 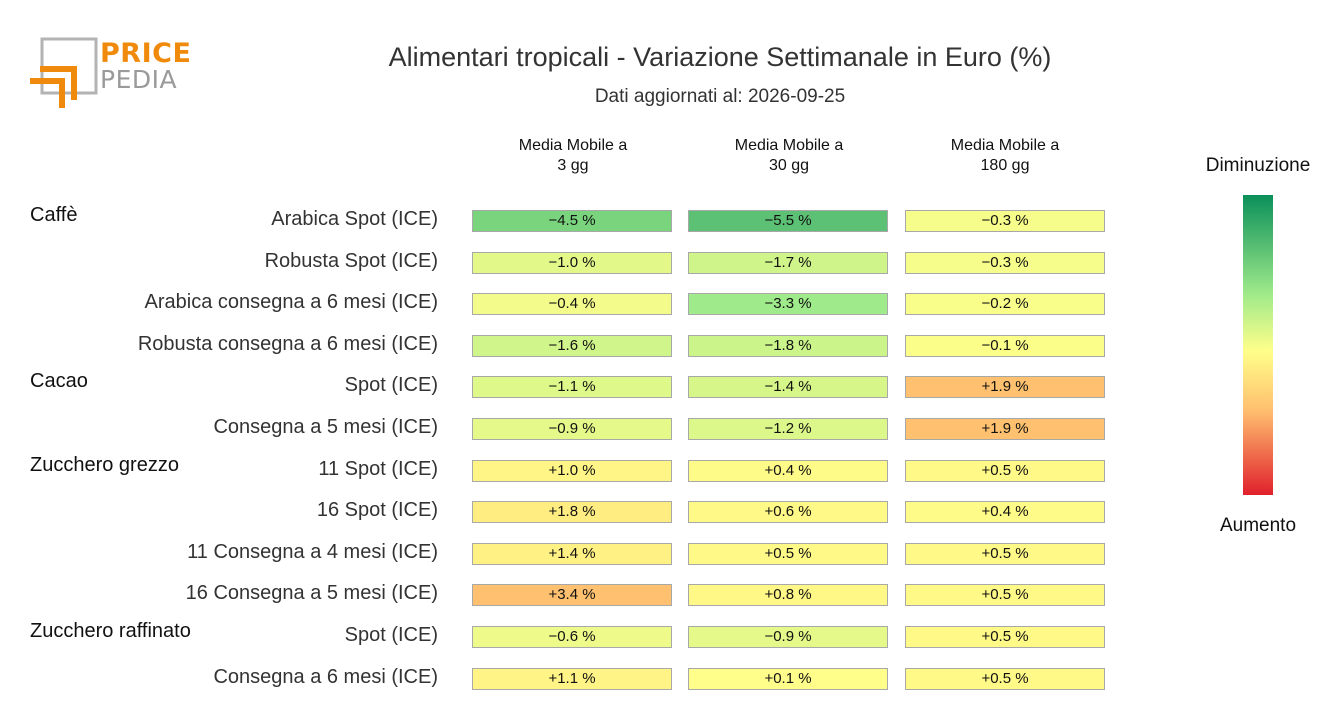 What do you see at coordinates (788, 345) in the screenshot?
I see `heatmap-cell: −1.8 %` at bounding box center [788, 345].